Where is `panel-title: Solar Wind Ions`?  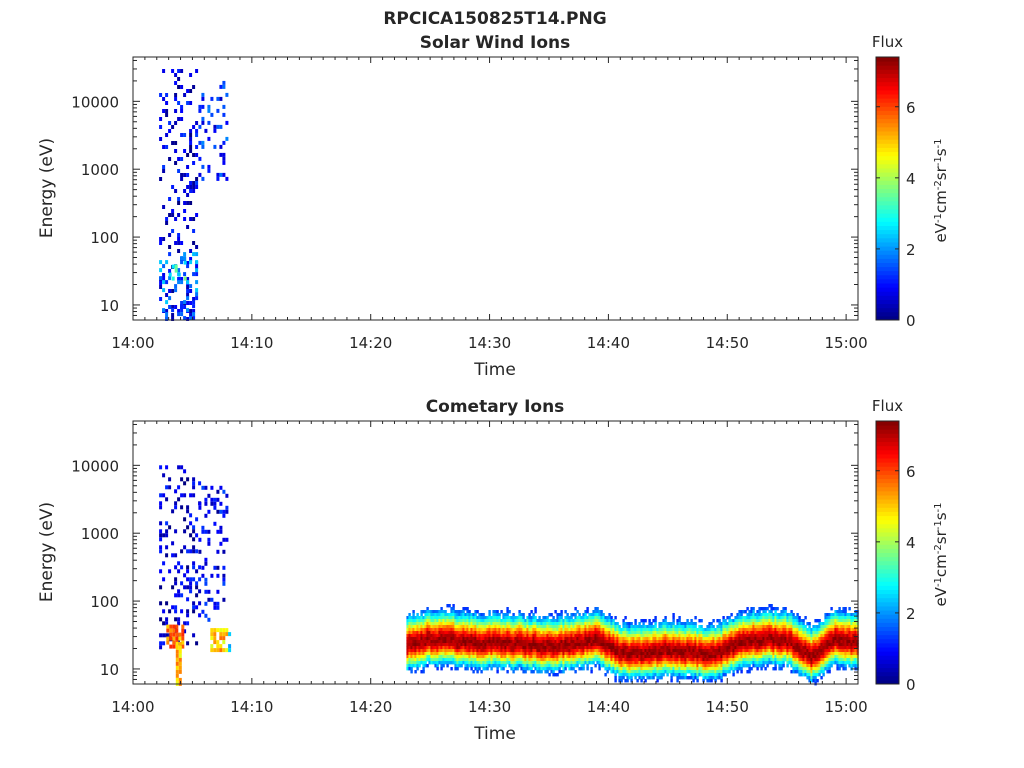
panel-title: Solar Wind Ions is located at coordinates (495, 43).